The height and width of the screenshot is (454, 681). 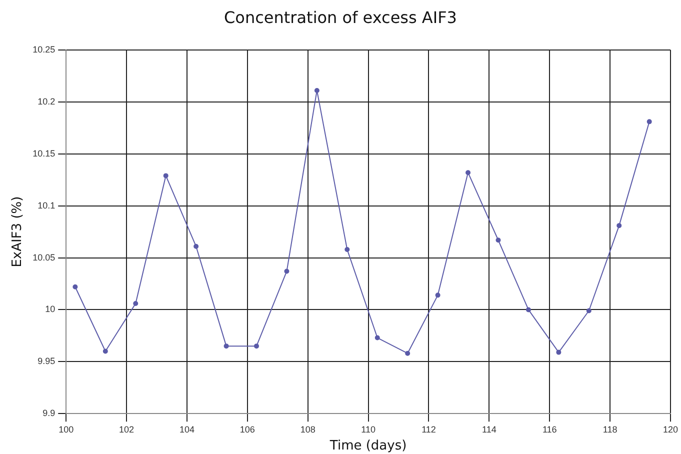 What do you see at coordinates (47, 205) in the screenshot?
I see `y-tick-label: 10.1` at bounding box center [47, 205].